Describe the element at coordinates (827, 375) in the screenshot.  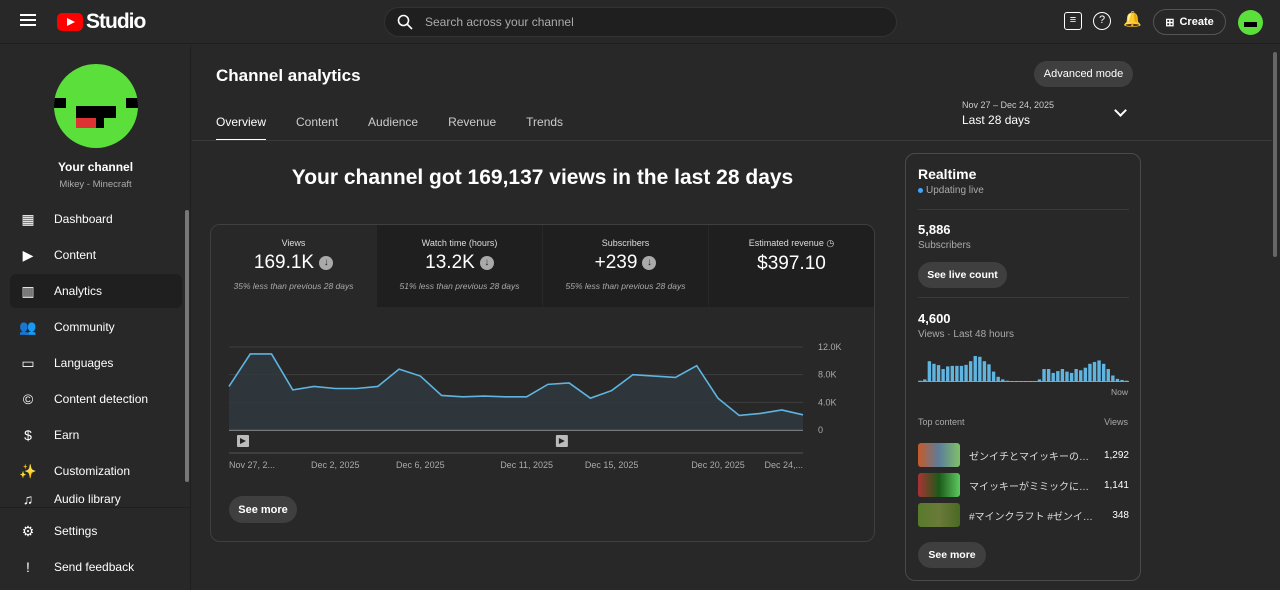
I see `y-tick-label: 8.0K` at that location.